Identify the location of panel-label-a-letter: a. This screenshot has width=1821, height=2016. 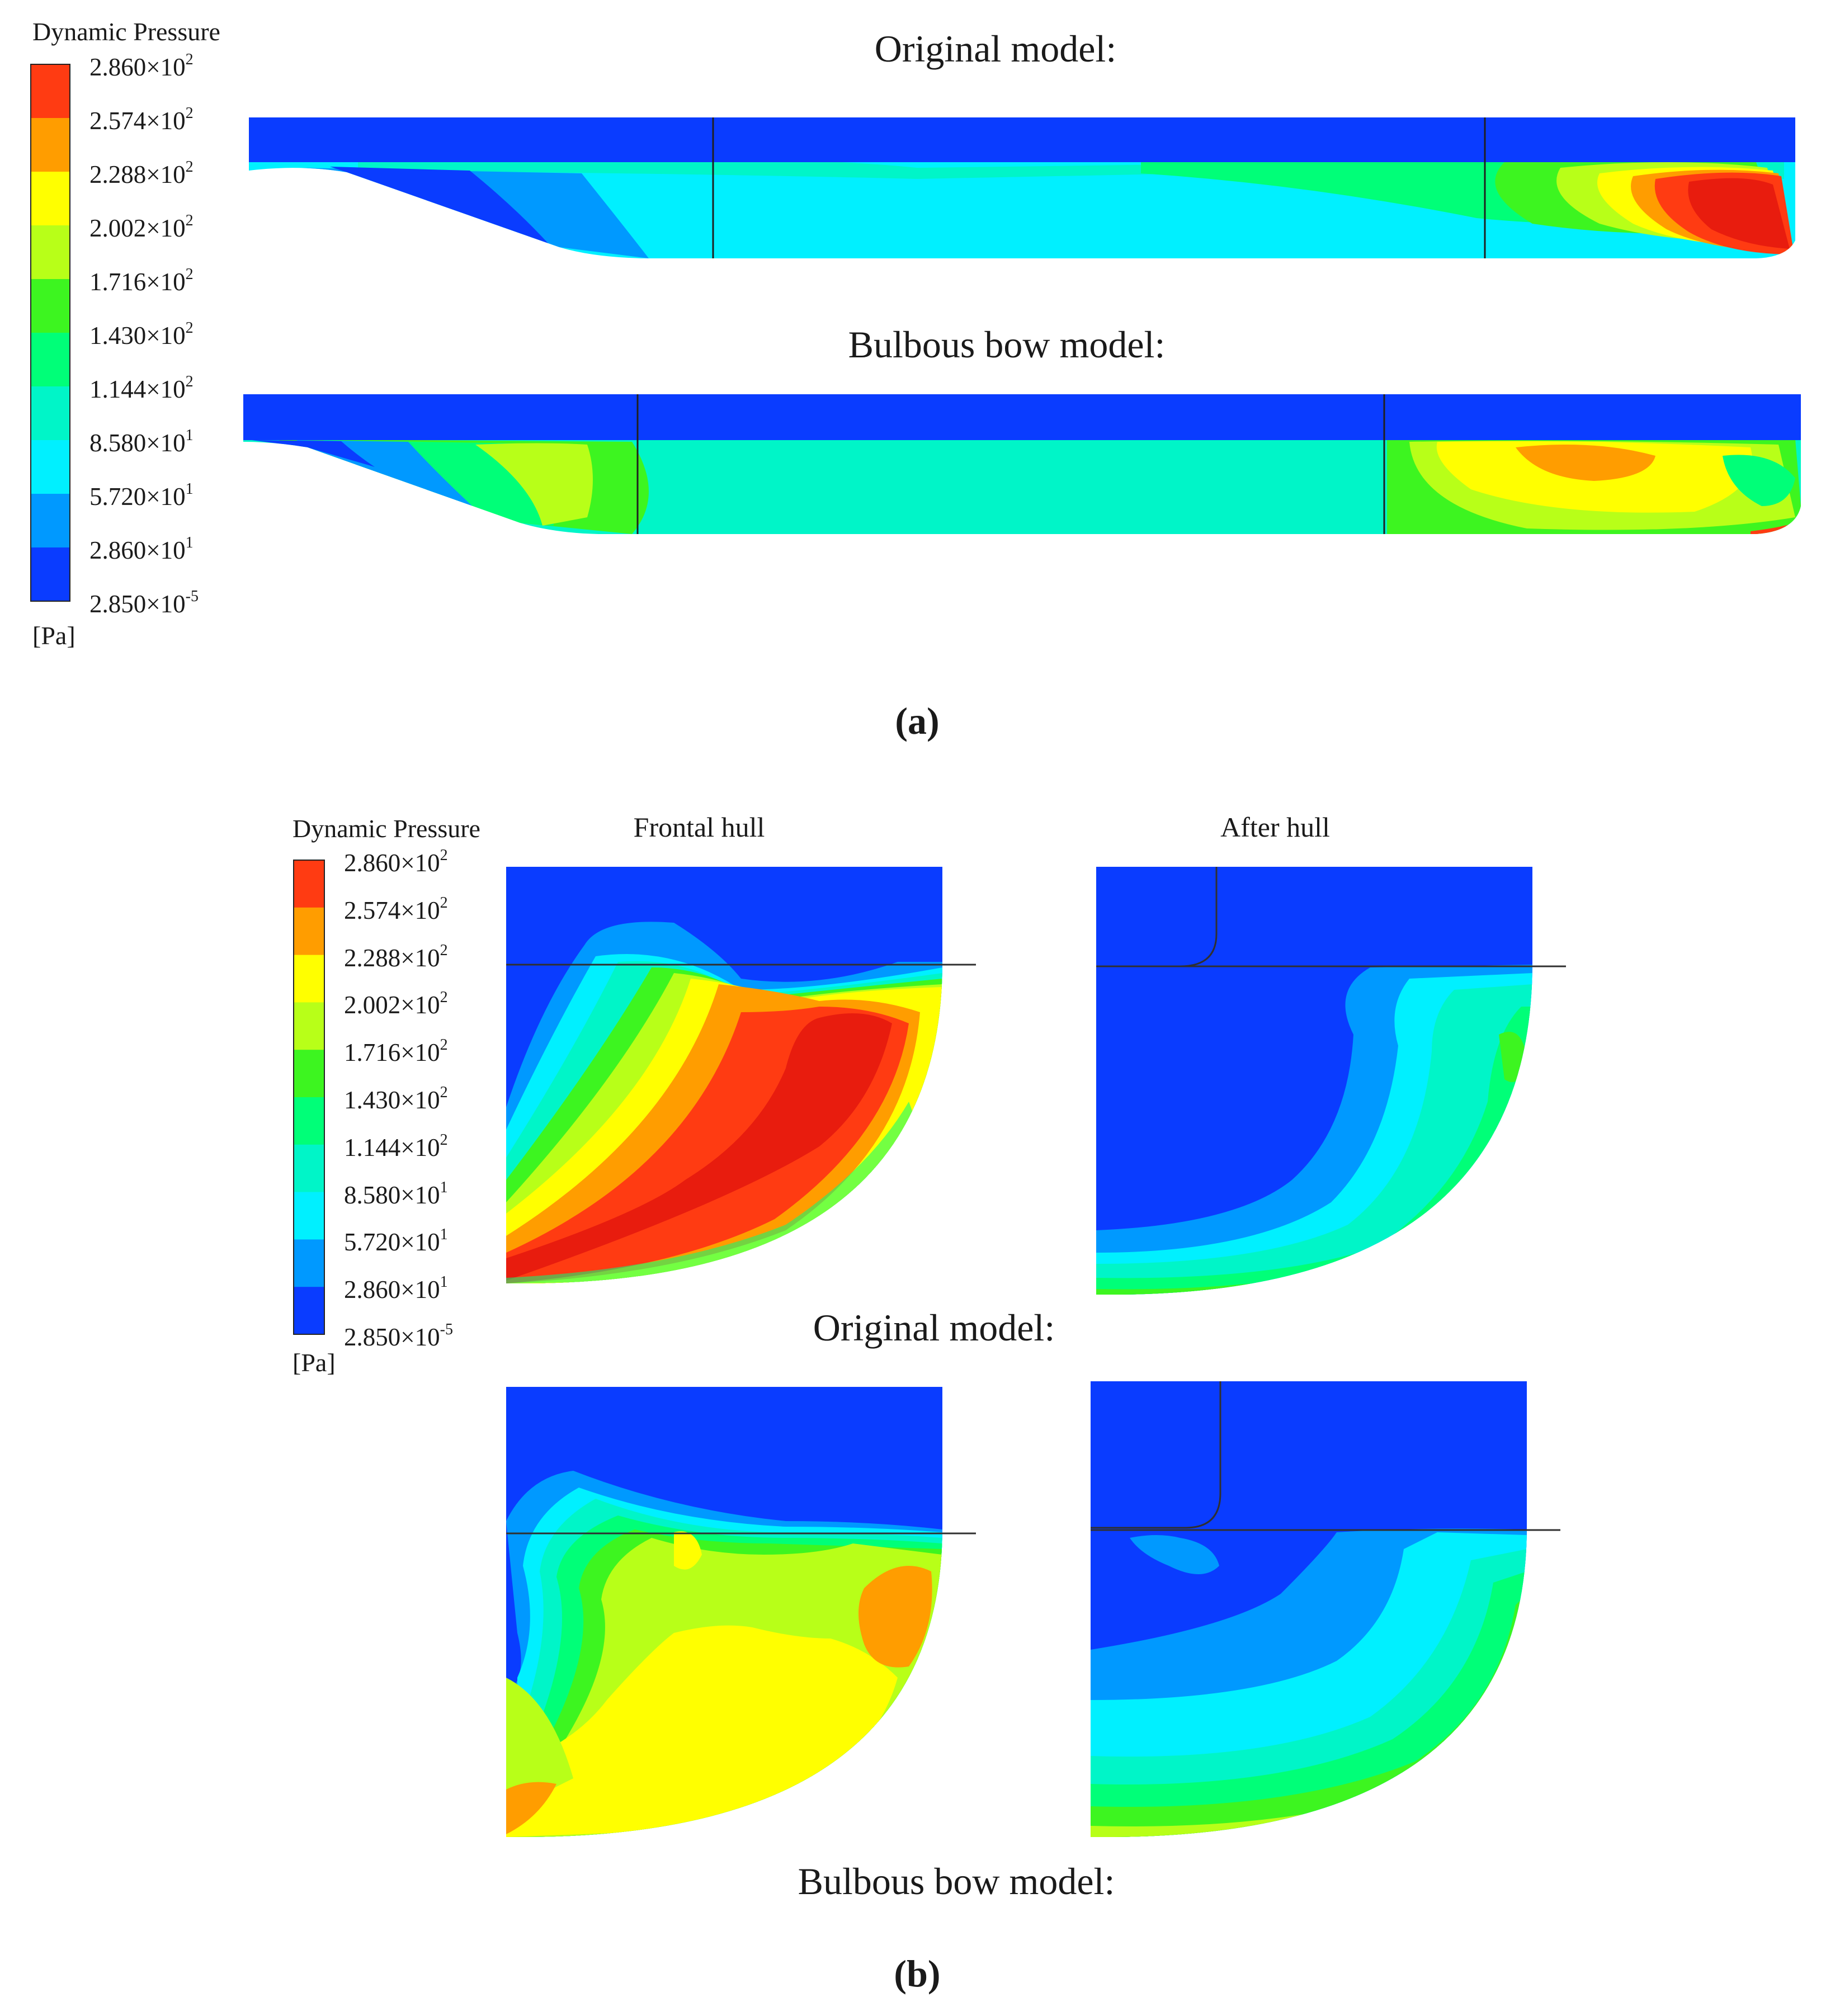
(917, 721).